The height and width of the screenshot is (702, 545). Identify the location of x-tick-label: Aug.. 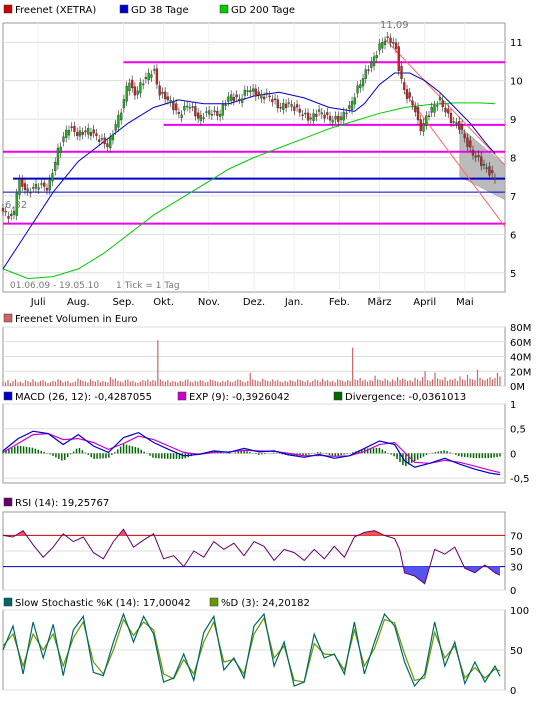
(78, 302).